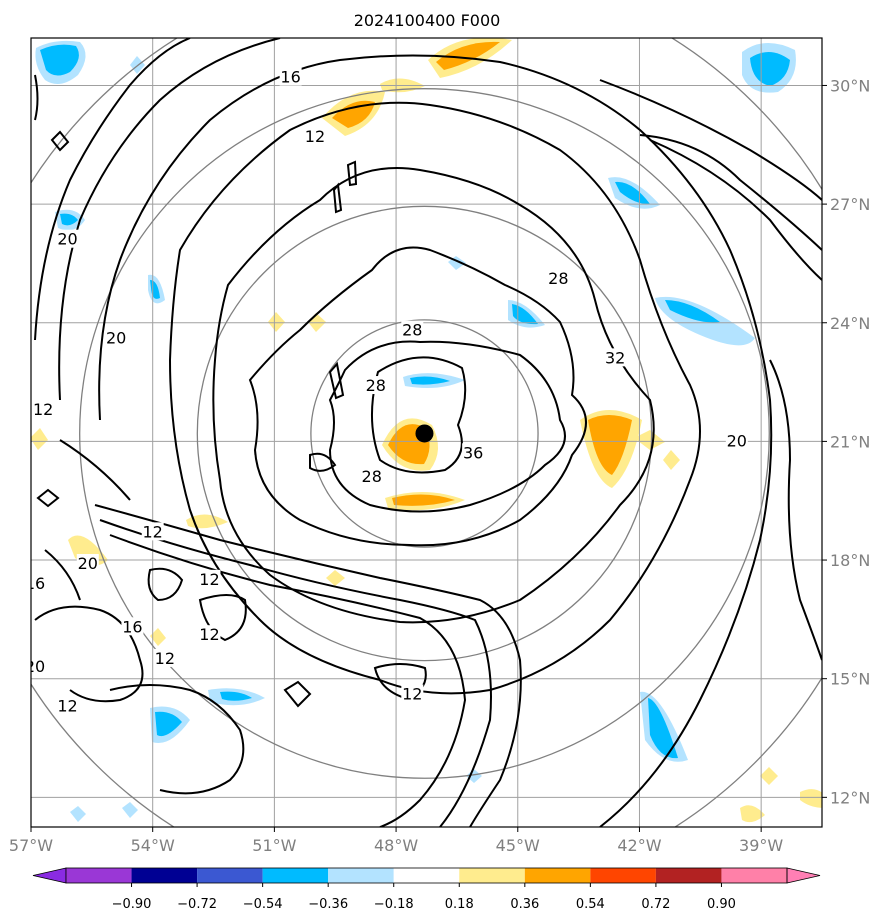 The width and height of the screenshot is (892, 924). What do you see at coordinates (761, 845) in the screenshot?
I see `lon-tick-label: 39°W` at bounding box center [761, 845].